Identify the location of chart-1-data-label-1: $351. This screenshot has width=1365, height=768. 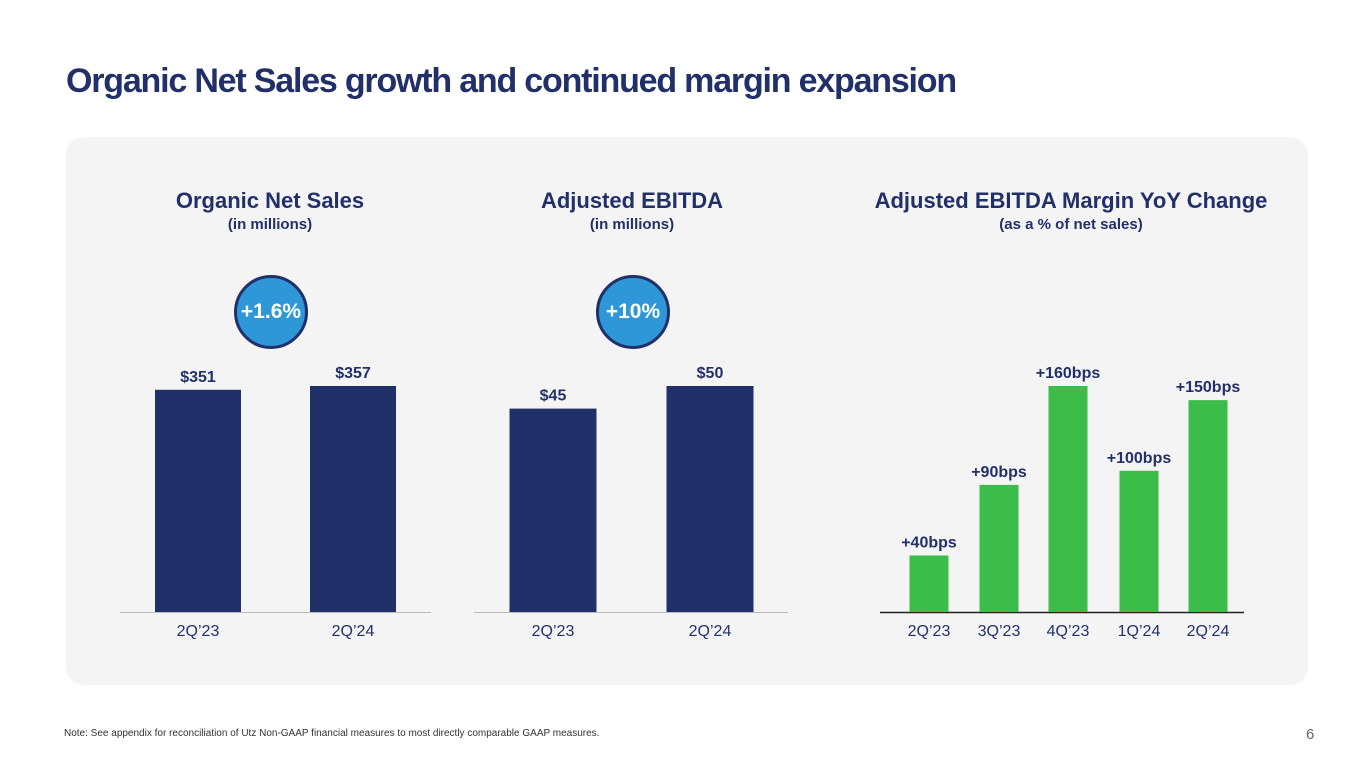
(198, 377).